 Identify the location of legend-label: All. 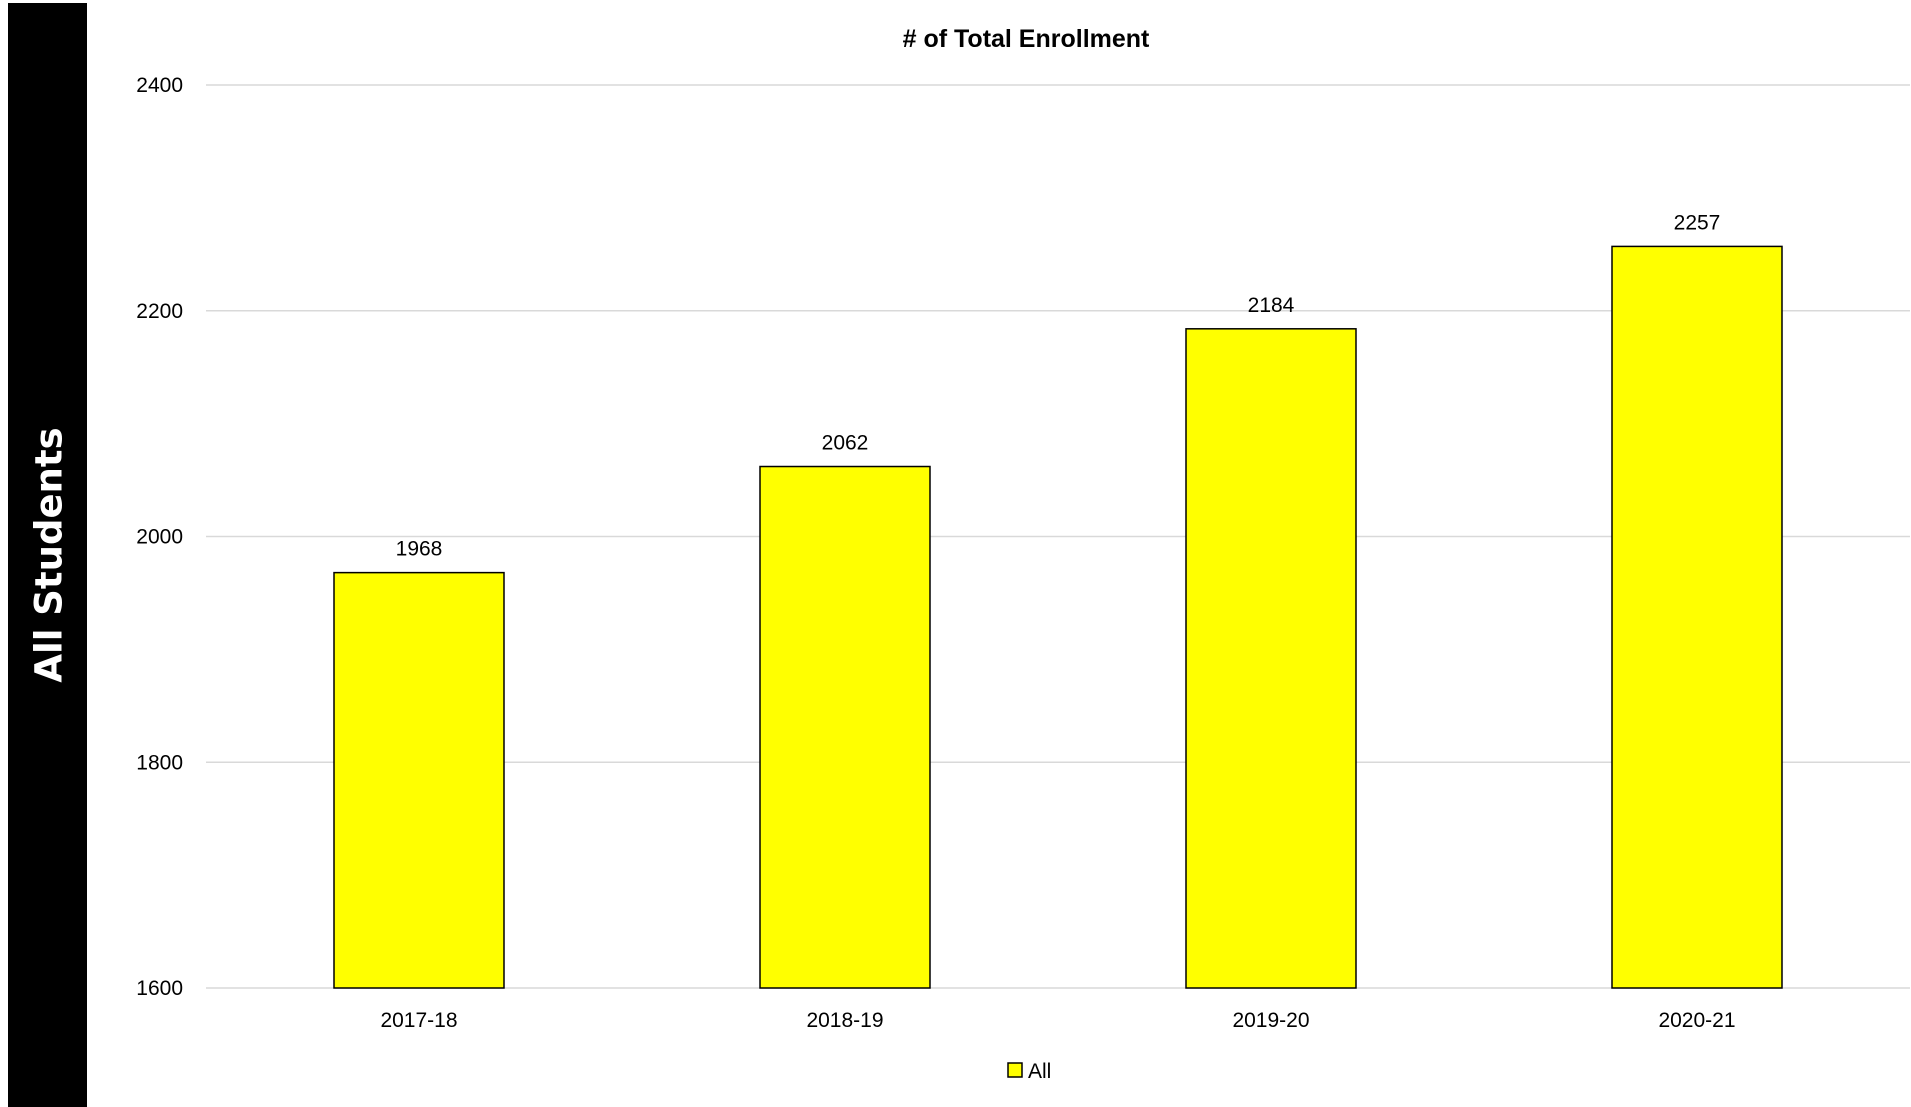
(1039, 1071).